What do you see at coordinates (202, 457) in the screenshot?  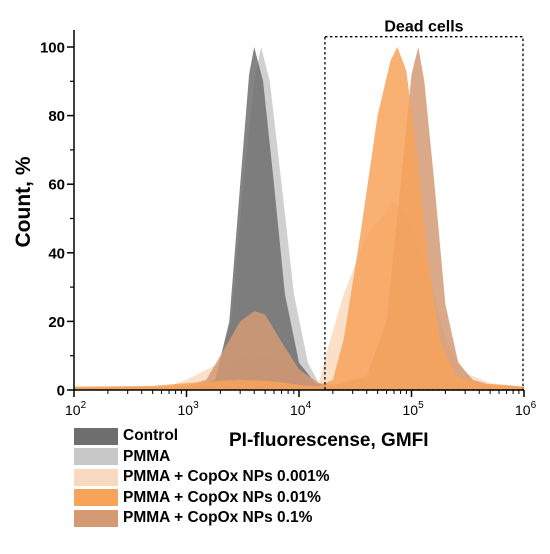 I see `legend-item-pmma: PMMA` at bounding box center [202, 457].